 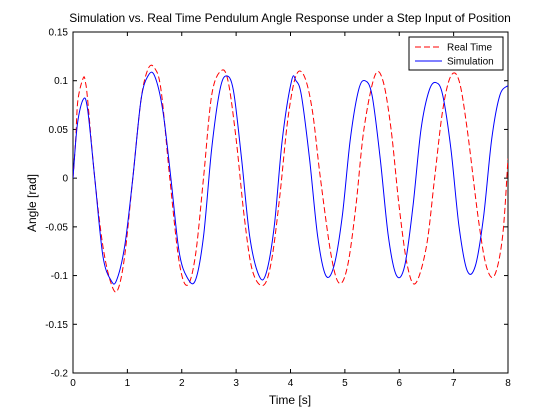 What do you see at coordinates (454, 383) in the screenshot?
I see `x-tick-label: 7` at bounding box center [454, 383].